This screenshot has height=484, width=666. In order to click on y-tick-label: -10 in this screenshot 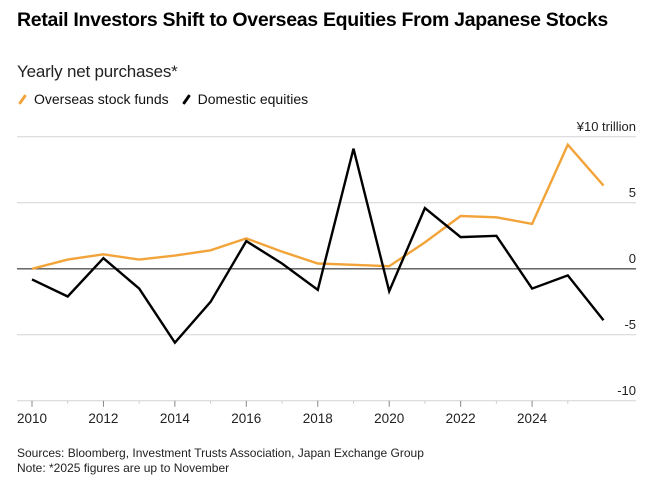, I will do `click(626, 390)`.